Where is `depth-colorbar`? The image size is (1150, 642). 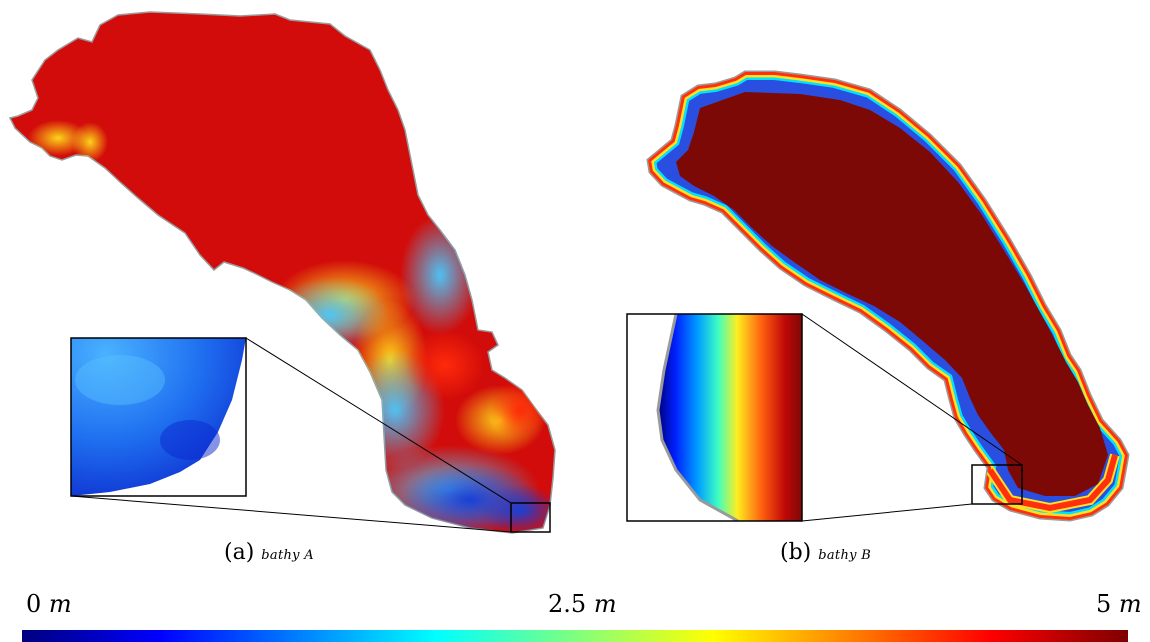 depth-colorbar is located at coordinates (575, 636).